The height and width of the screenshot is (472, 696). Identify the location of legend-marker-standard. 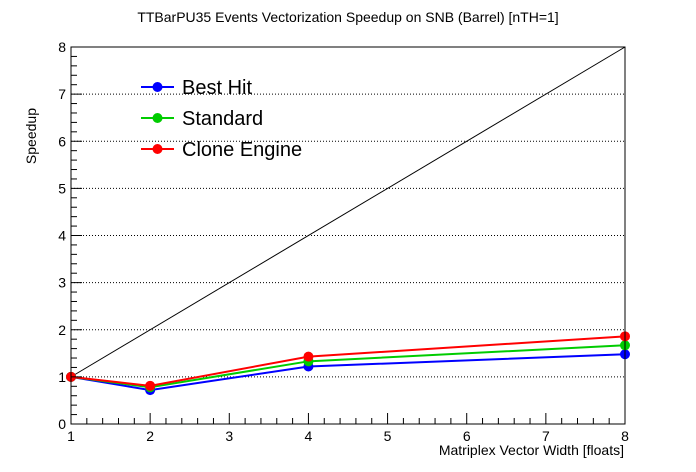
(157, 118).